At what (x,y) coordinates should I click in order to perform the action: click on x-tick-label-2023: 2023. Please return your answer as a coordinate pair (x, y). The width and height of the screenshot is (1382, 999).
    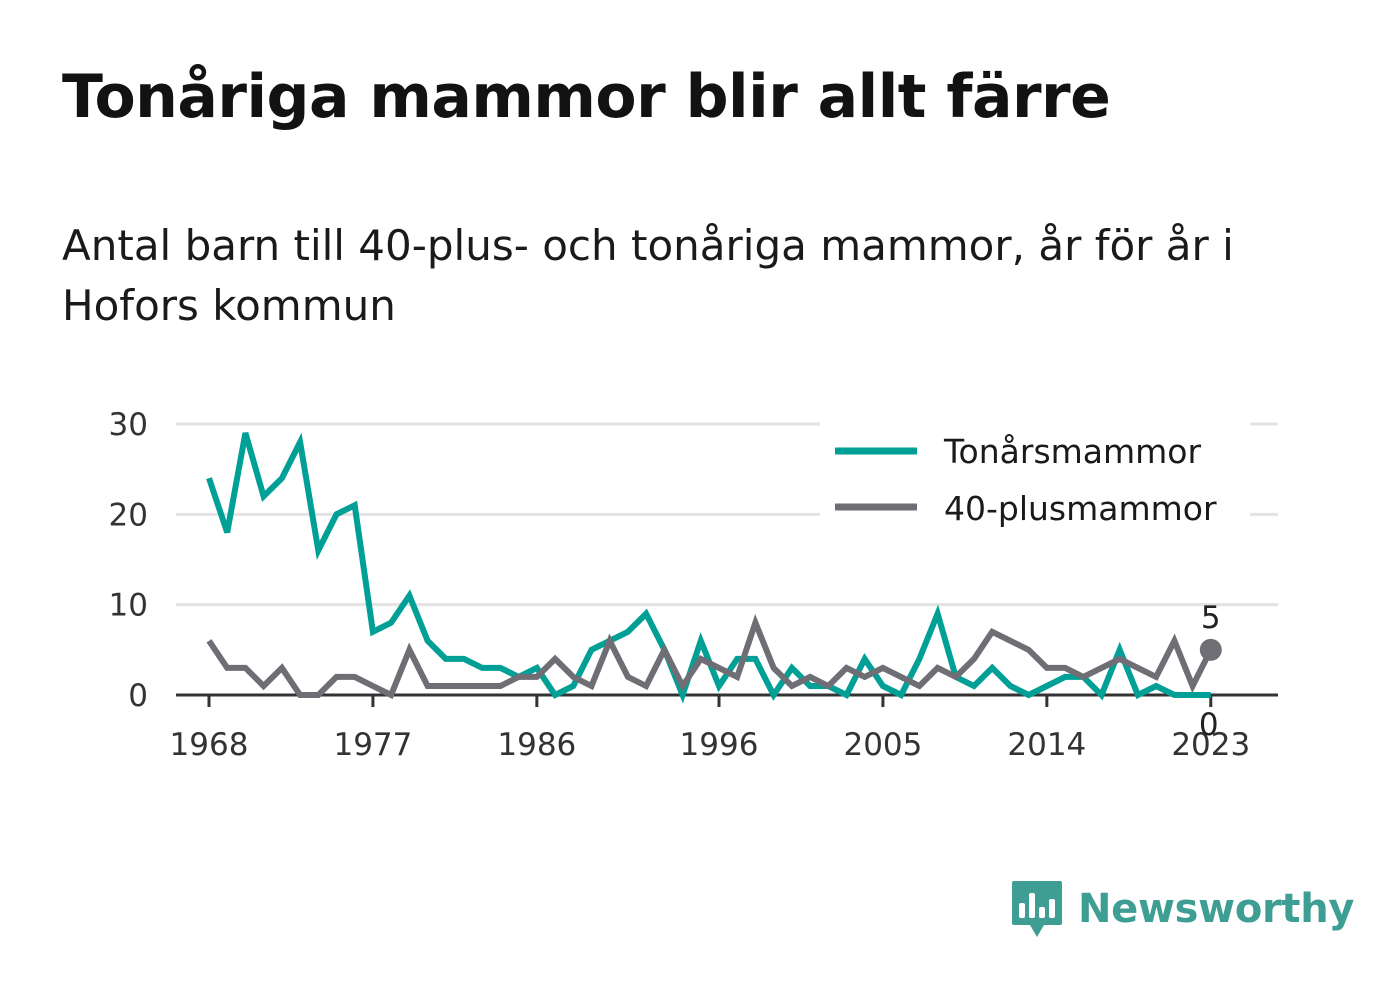
    Looking at the image, I should click on (1210, 745).